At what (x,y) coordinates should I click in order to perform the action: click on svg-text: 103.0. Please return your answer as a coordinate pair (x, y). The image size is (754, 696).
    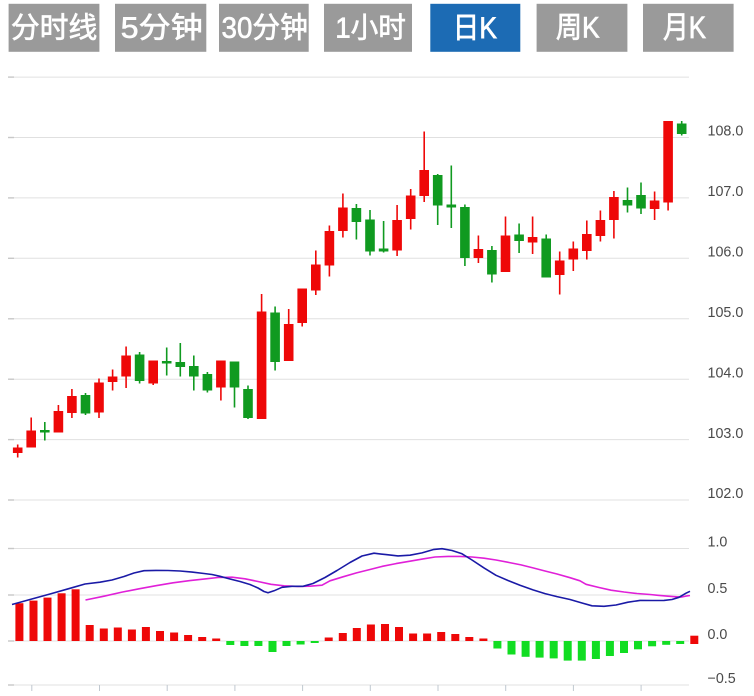
    Looking at the image, I should click on (726, 434).